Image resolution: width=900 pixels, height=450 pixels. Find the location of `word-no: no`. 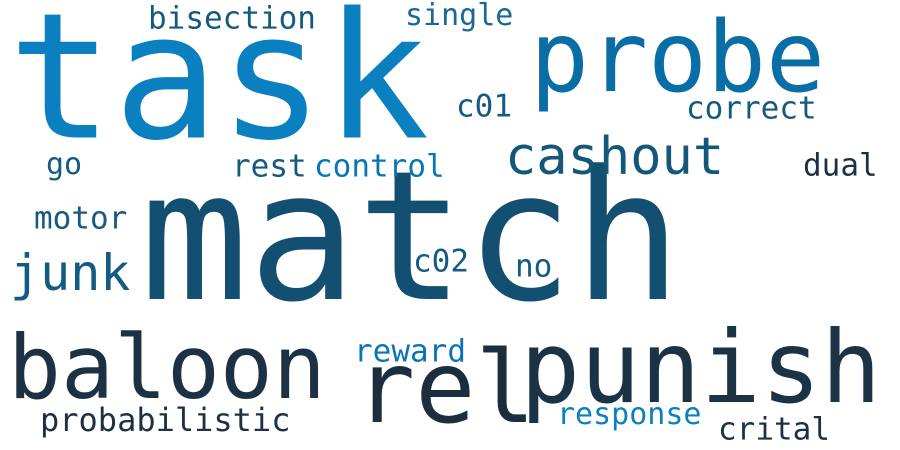

word-no: no is located at coordinates (534, 266).